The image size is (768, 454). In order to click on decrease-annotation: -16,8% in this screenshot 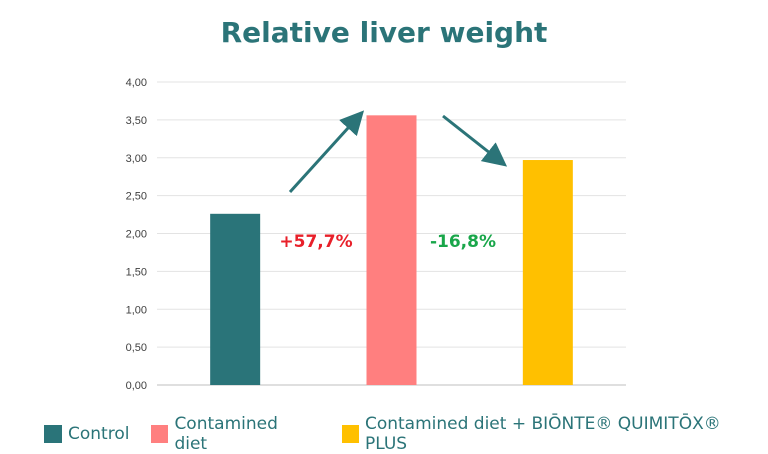, I will do `click(463, 242)`.